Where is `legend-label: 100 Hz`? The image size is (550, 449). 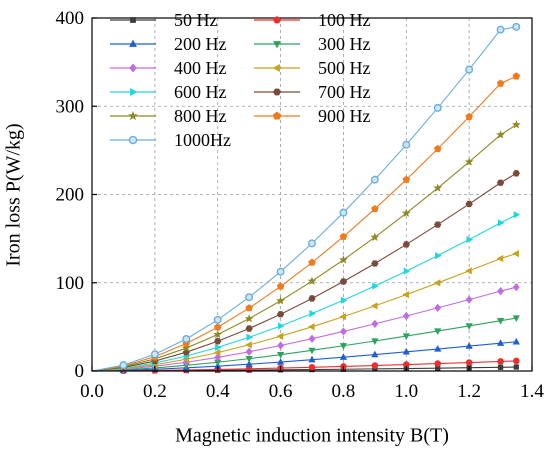
legend-label: 100 Hz is located at coordinates (344, 20).